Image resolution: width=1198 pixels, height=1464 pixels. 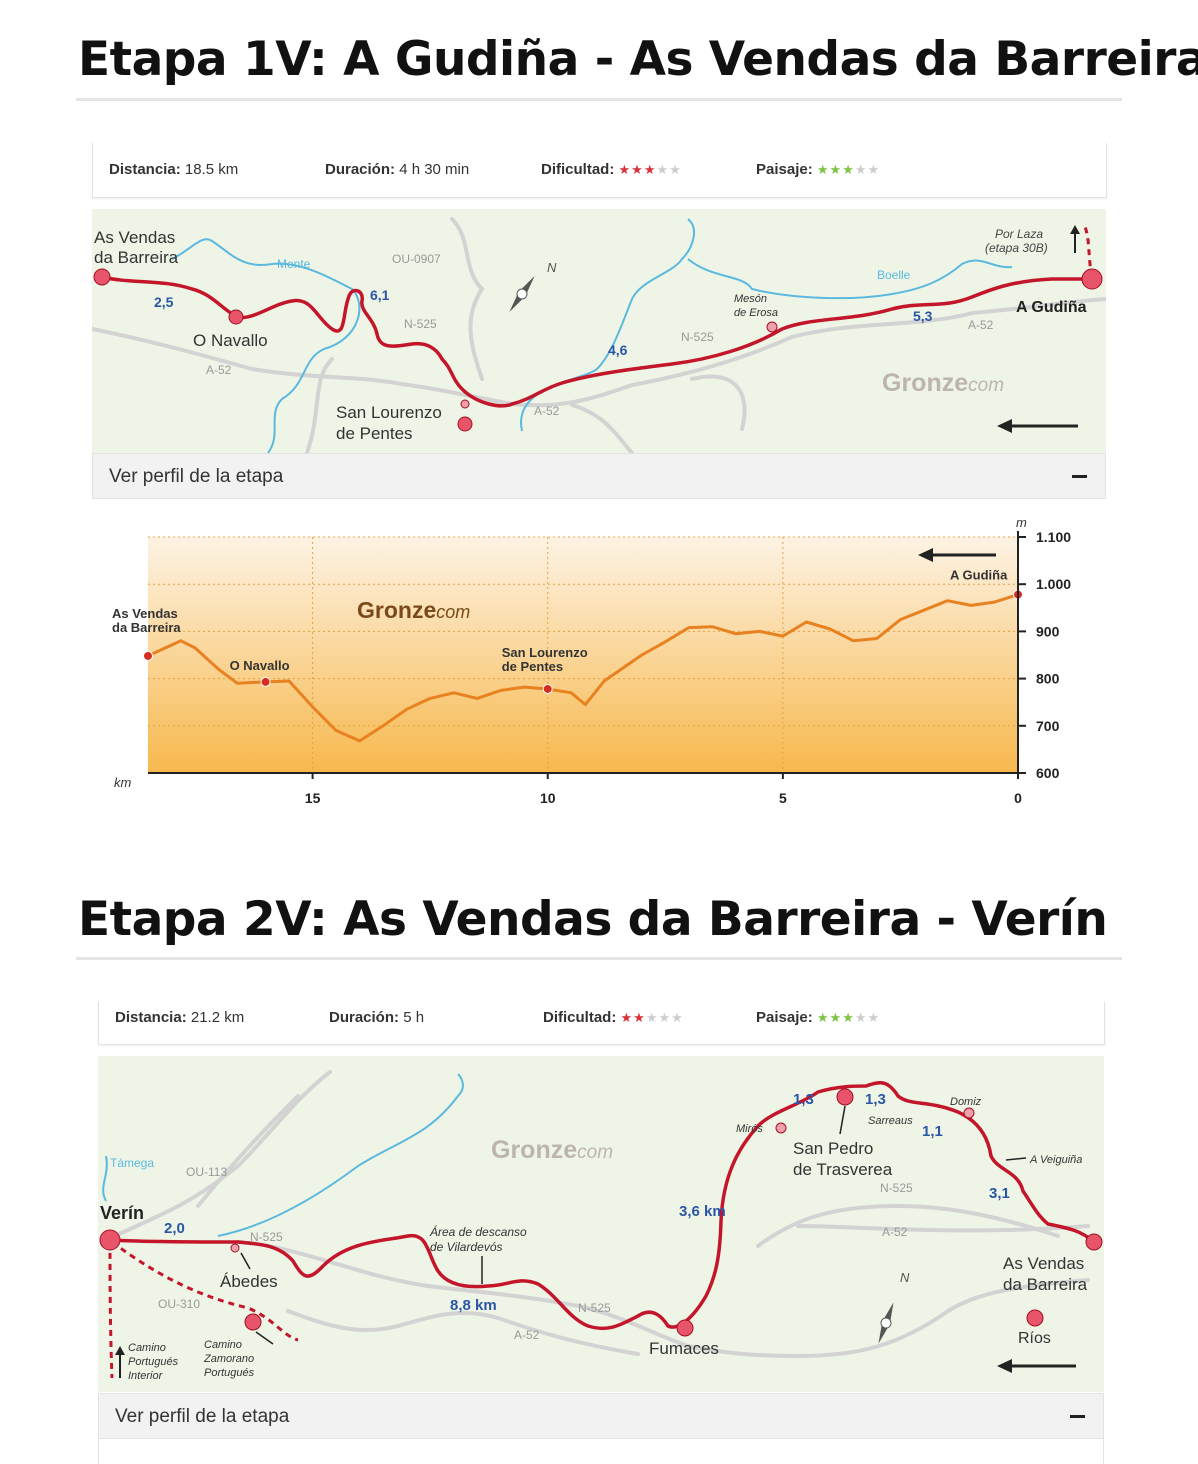 What do you see at coordinates (905, 1277) in the screenshot?
I see `compass-north-label: N` at bounding box center [905, 1277].